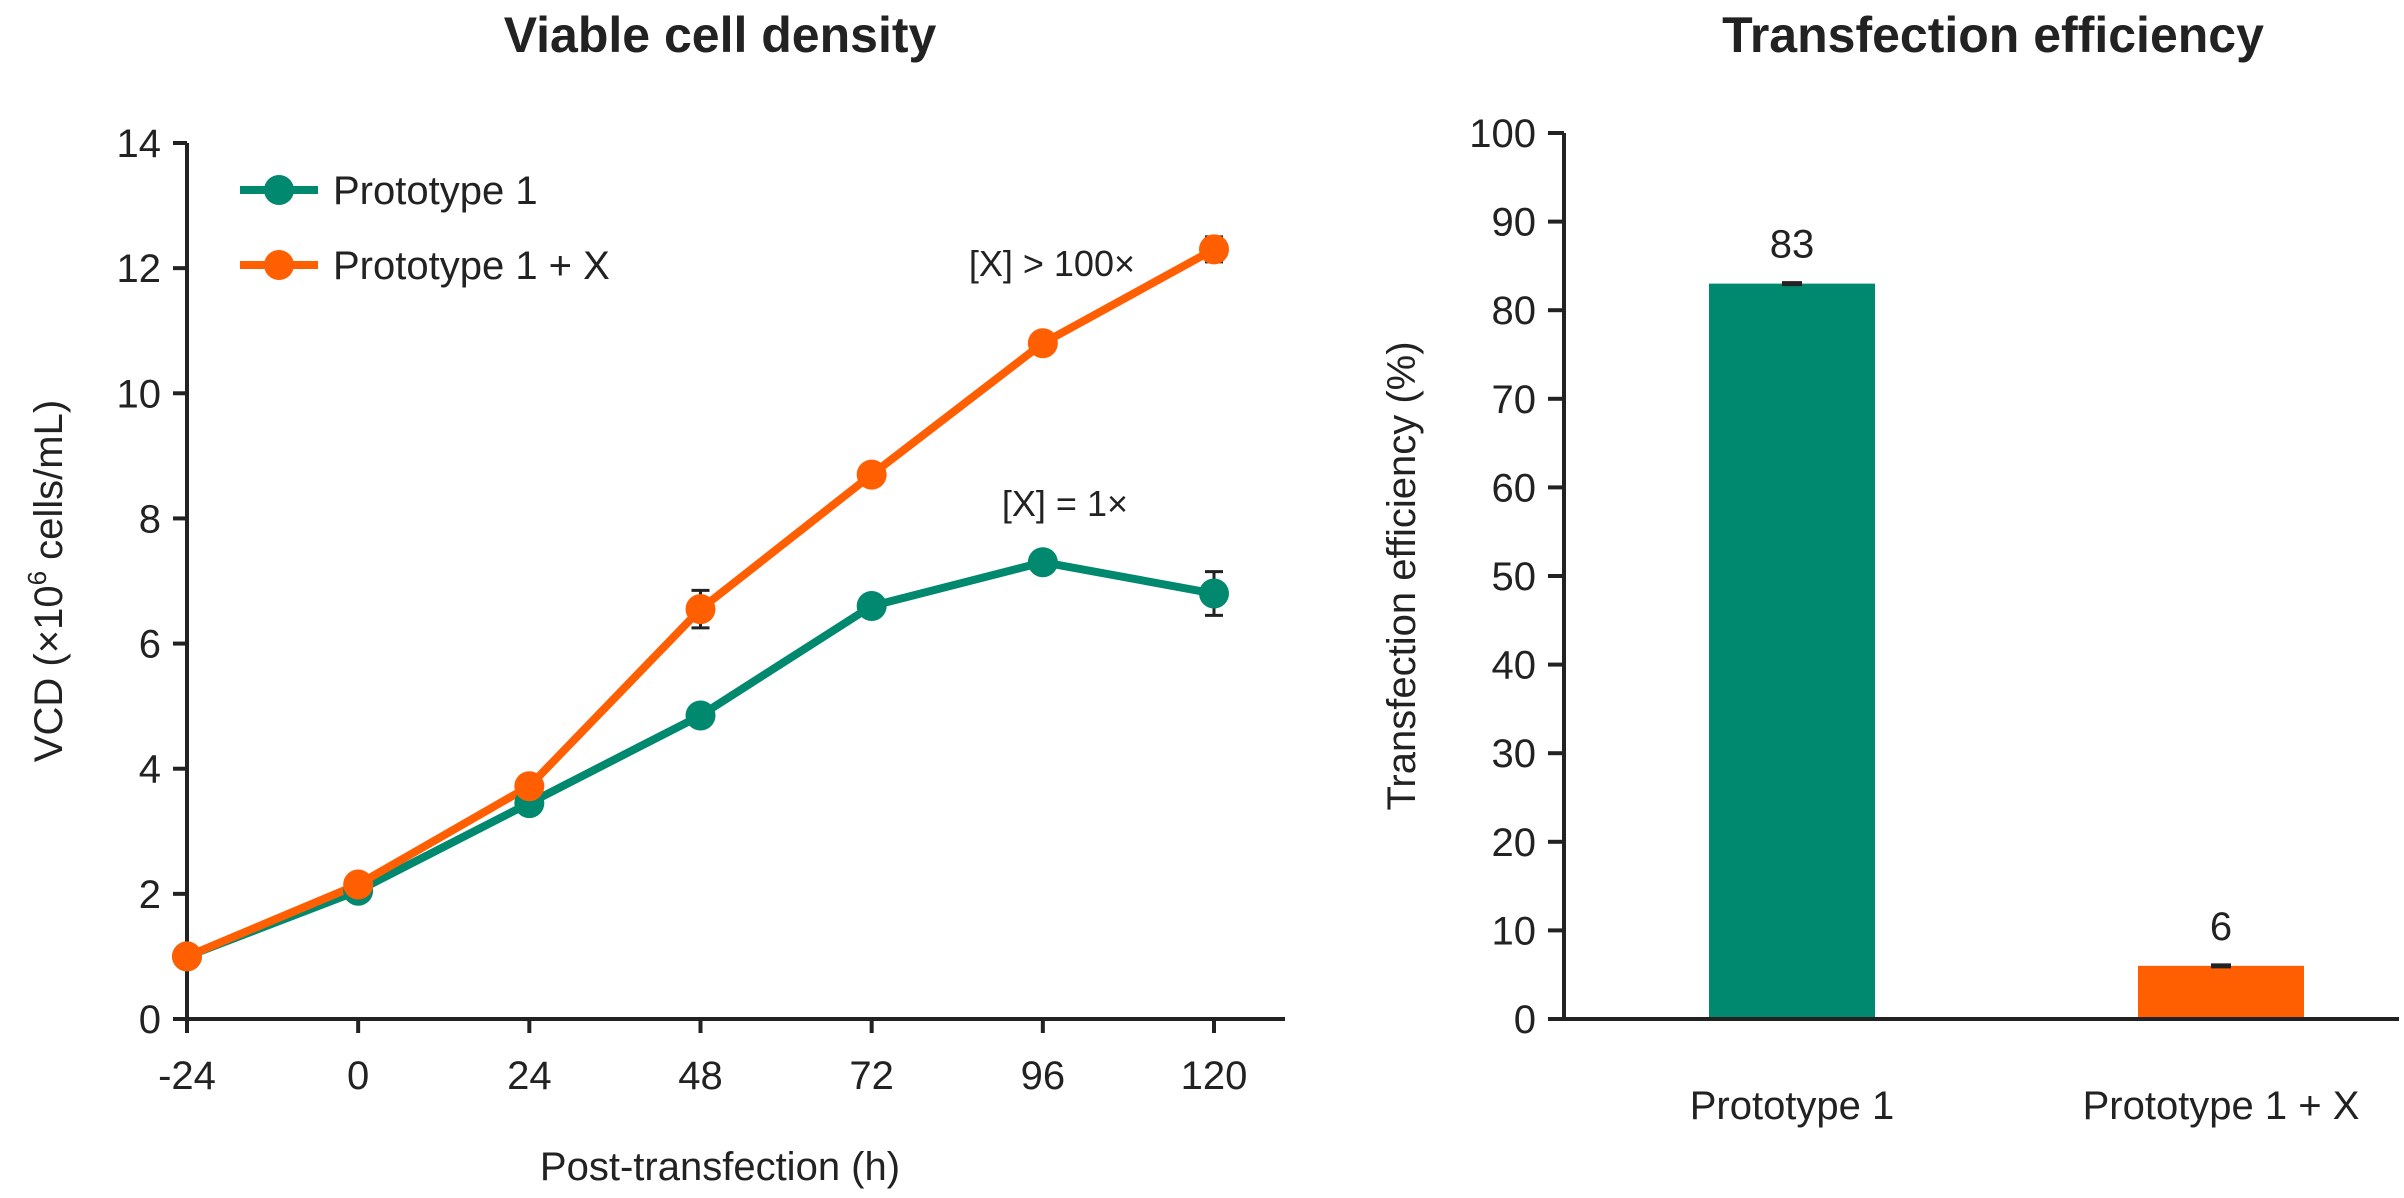  What do you see at coordinates (1052, 263) in the screenshot?
I see `annotation-high: [X] > 100×` at bounding box center [1052, 263].